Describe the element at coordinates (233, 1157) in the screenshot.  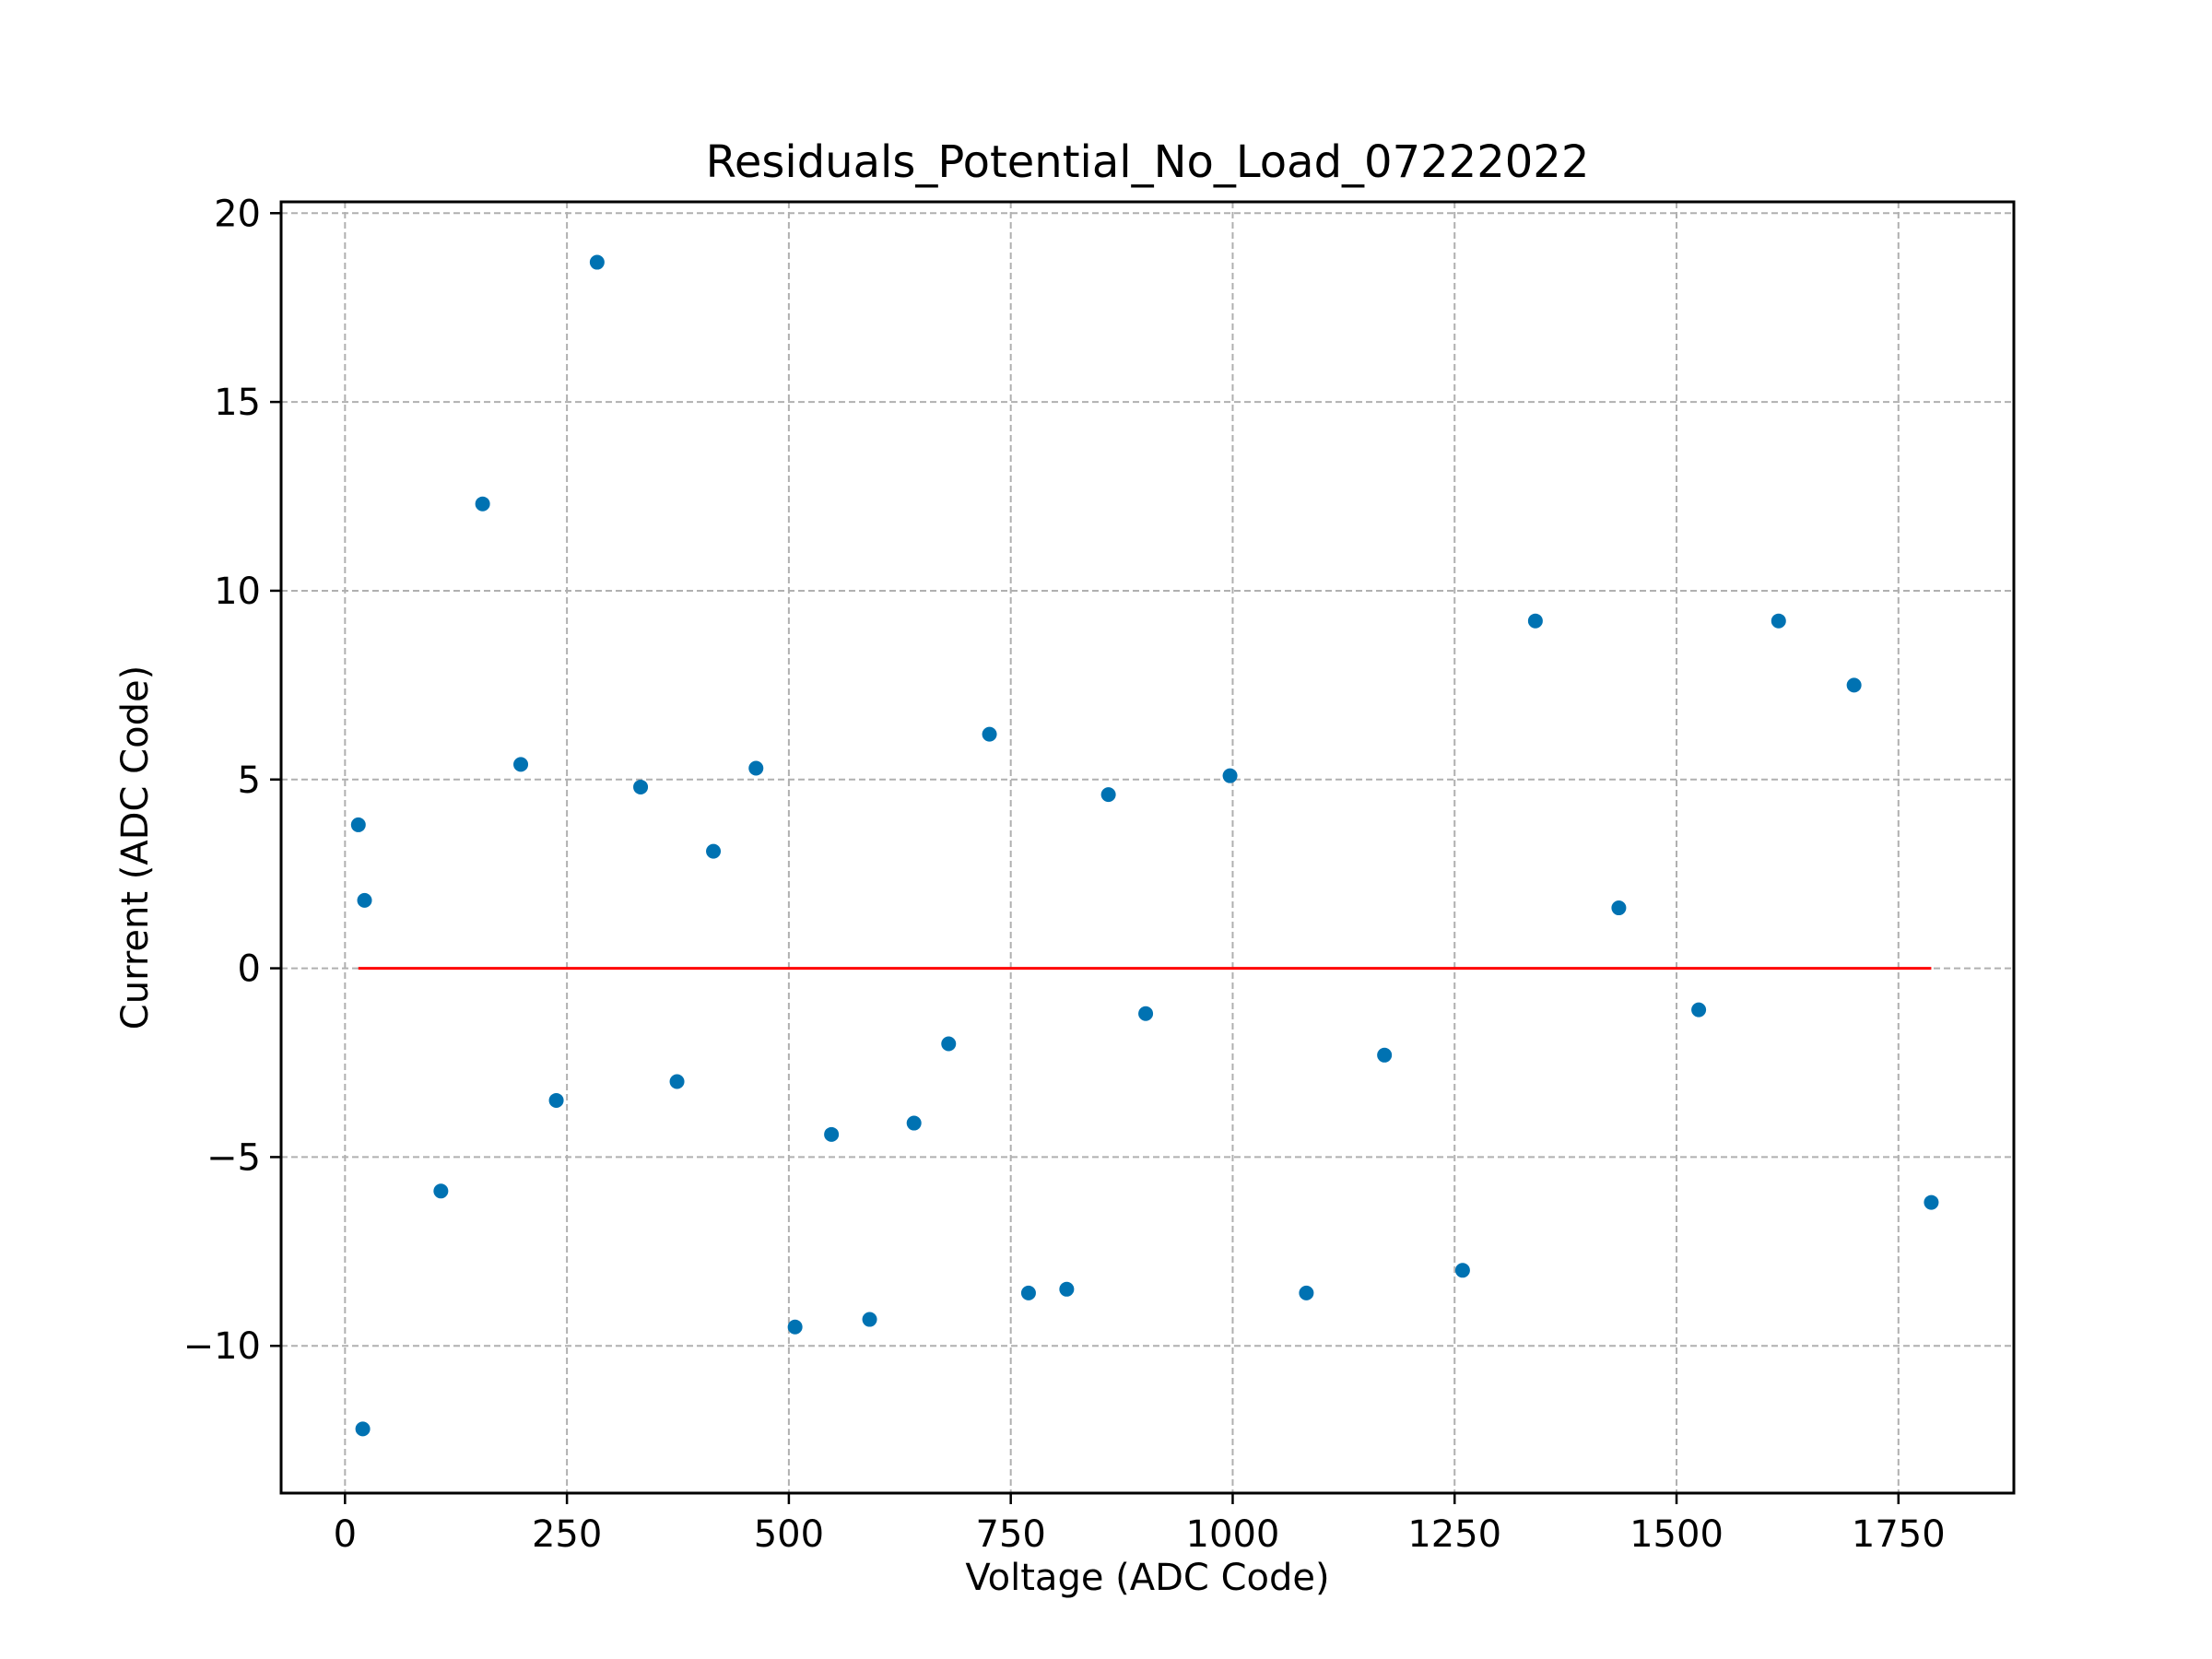
I see `y-tick-label: −5` at that location.